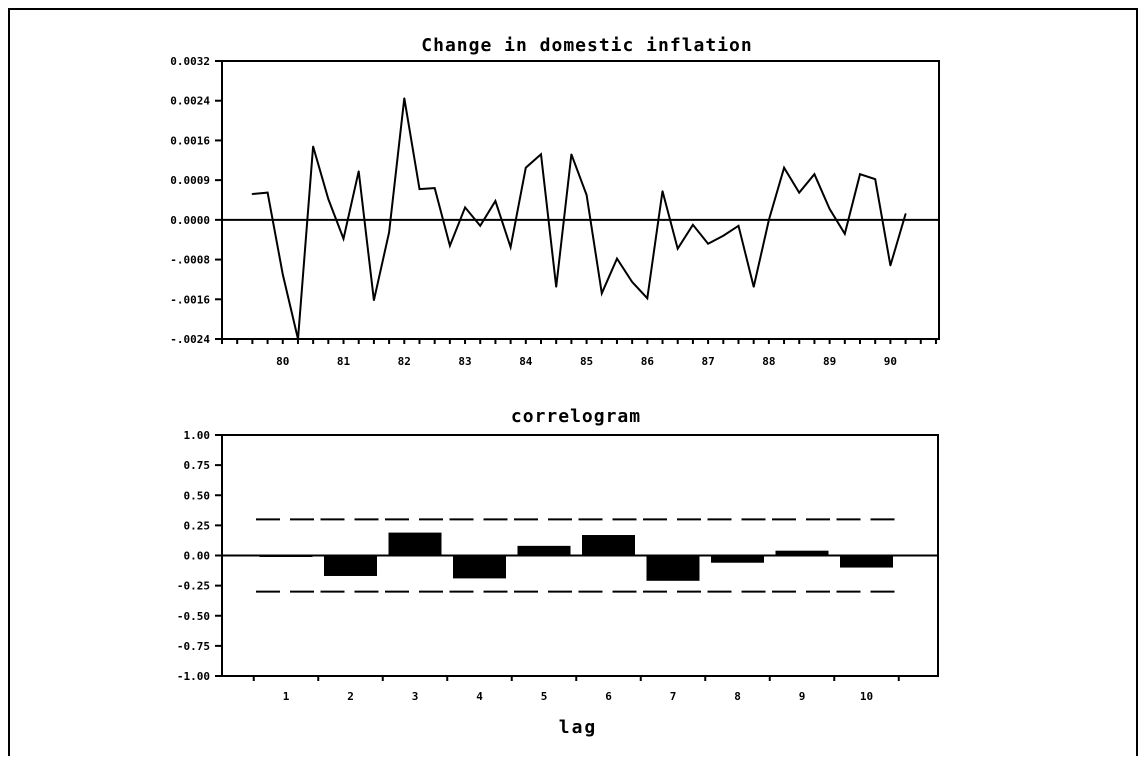 The image size is (1143, 763). What do you see at coordinates (190, 260) in the screenshot?
I see `y-tick-label: -.0008` at bounding box center [190, 260].